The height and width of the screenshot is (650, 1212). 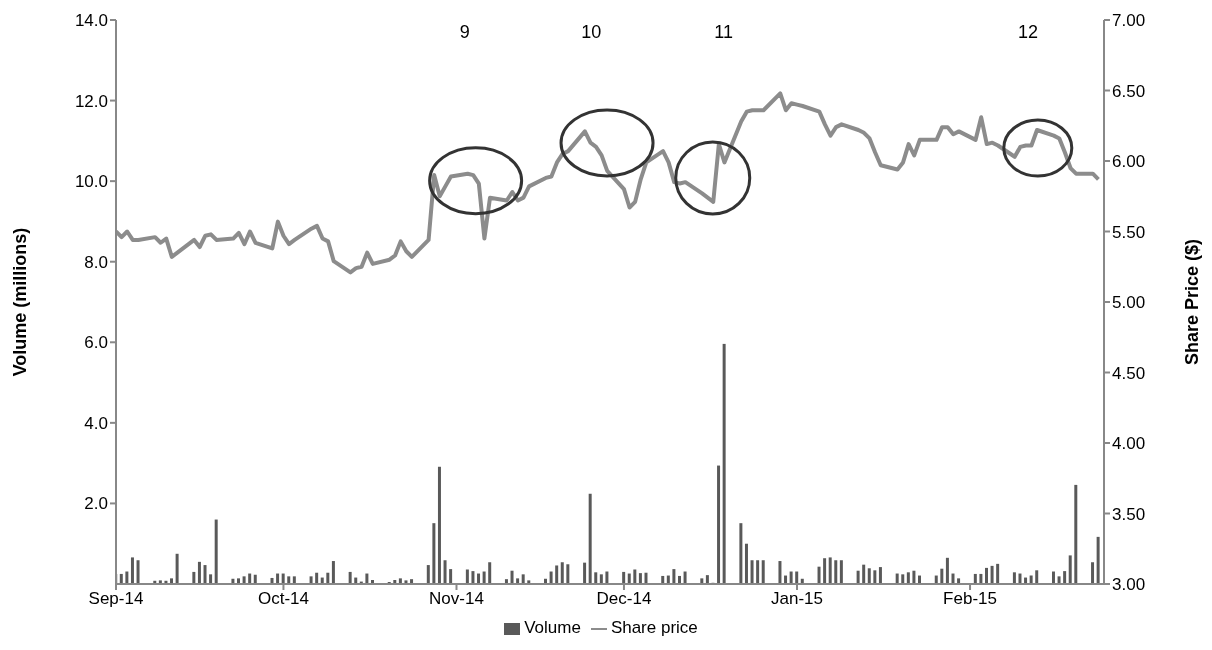 What do you see at coordinates (96, 504) in the screenshot?
I see `y-tick-label: 2.0` at bounding box center [96, 504].